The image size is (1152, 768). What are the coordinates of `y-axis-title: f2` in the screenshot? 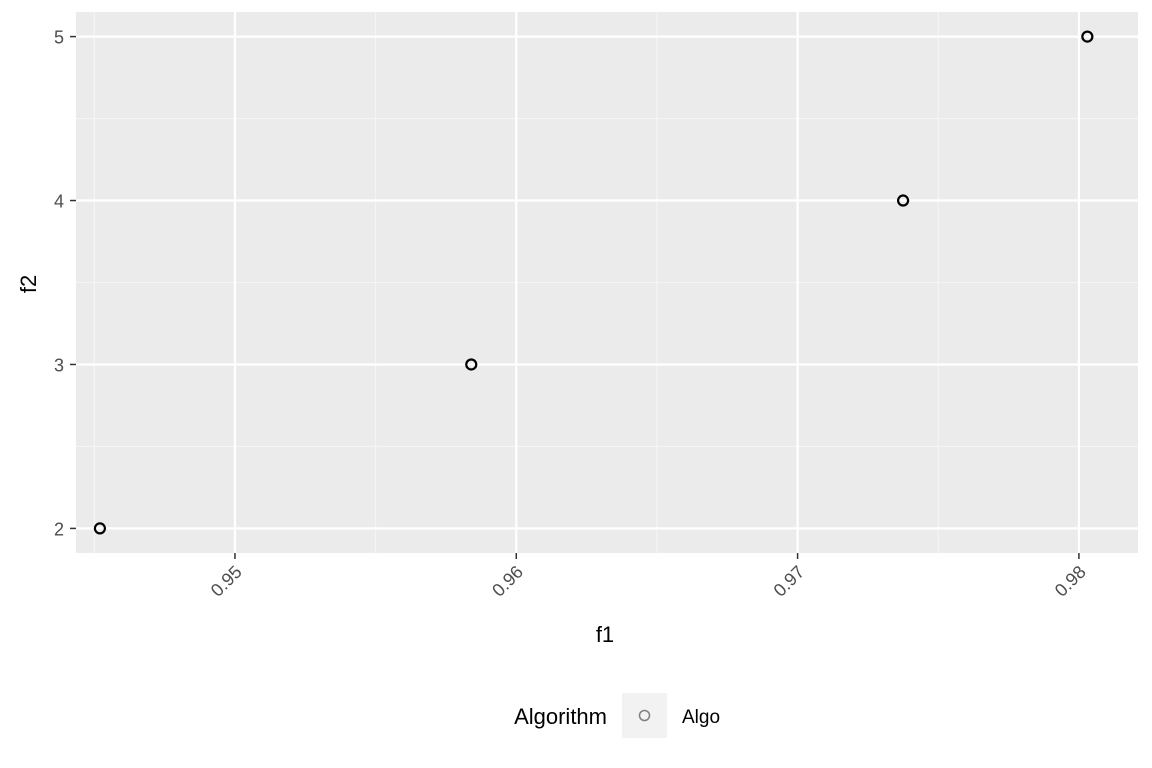 It's located at (28, 284).